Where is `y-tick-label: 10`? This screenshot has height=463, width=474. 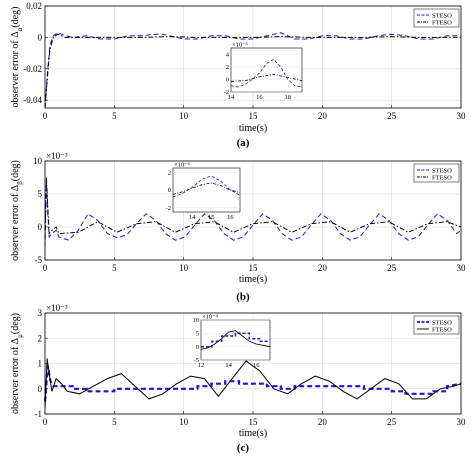
y-tick-label: 10 is located at coordinates (38, 161).